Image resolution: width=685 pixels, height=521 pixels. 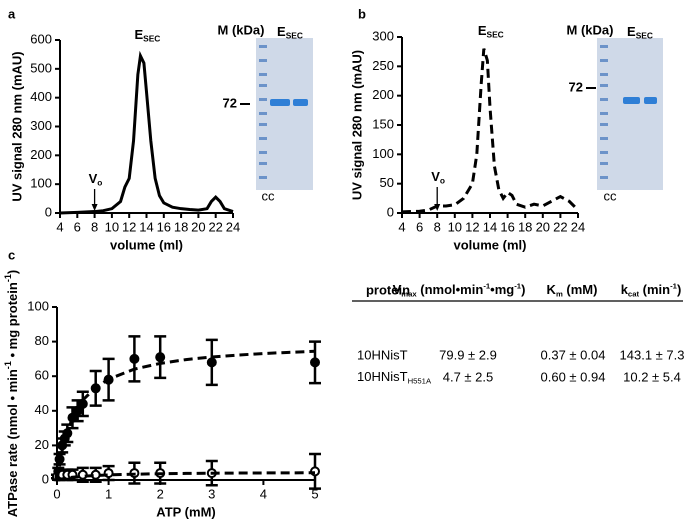 What do you see at coordinates (99, 183) in the screenshot?
I see `text-part: o` at bounding box center [99, 183].